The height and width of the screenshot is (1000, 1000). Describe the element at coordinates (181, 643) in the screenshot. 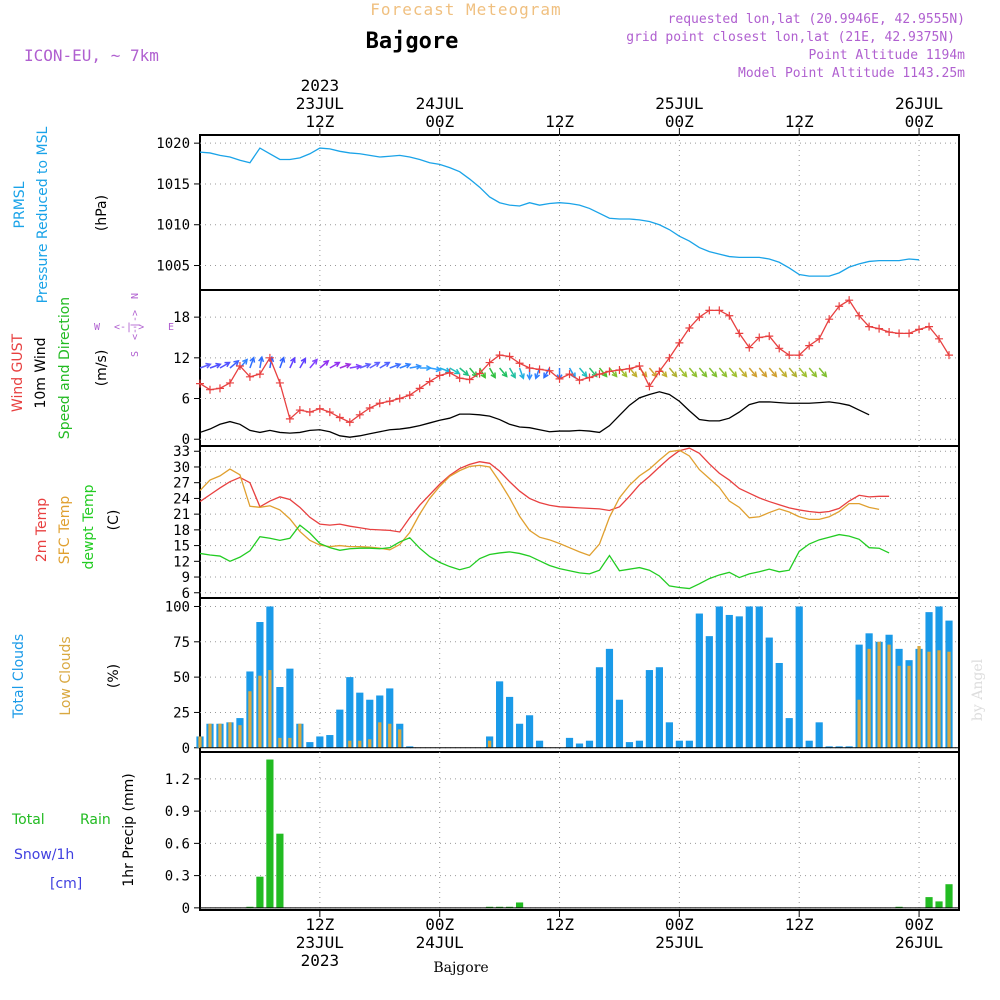

I see `ytick-label: 75` at that location.